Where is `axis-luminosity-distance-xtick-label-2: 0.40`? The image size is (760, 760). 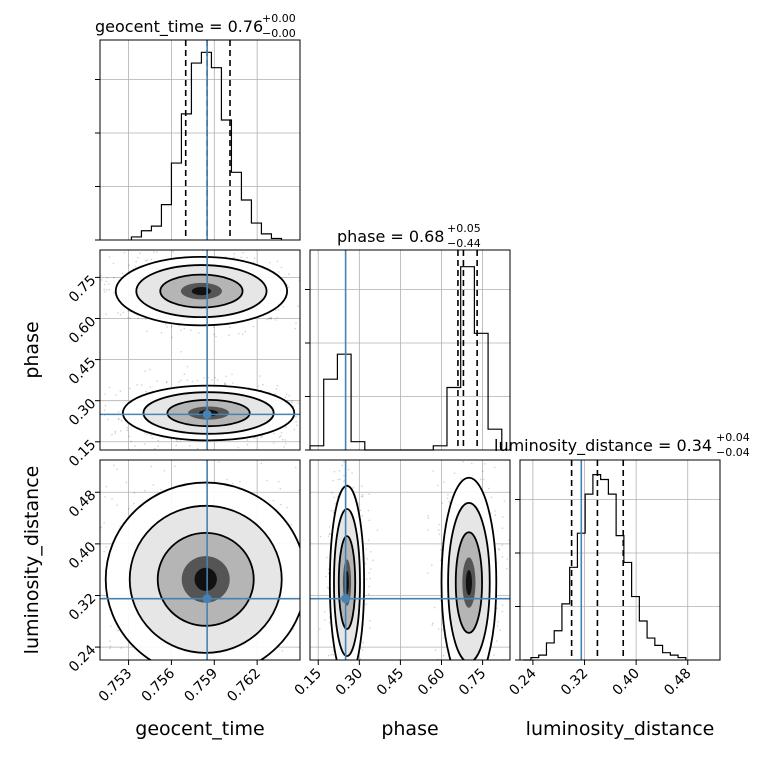
axis-luminosity-distance-xtick-label-2: 0.40 is located at coordinates (626, 682).